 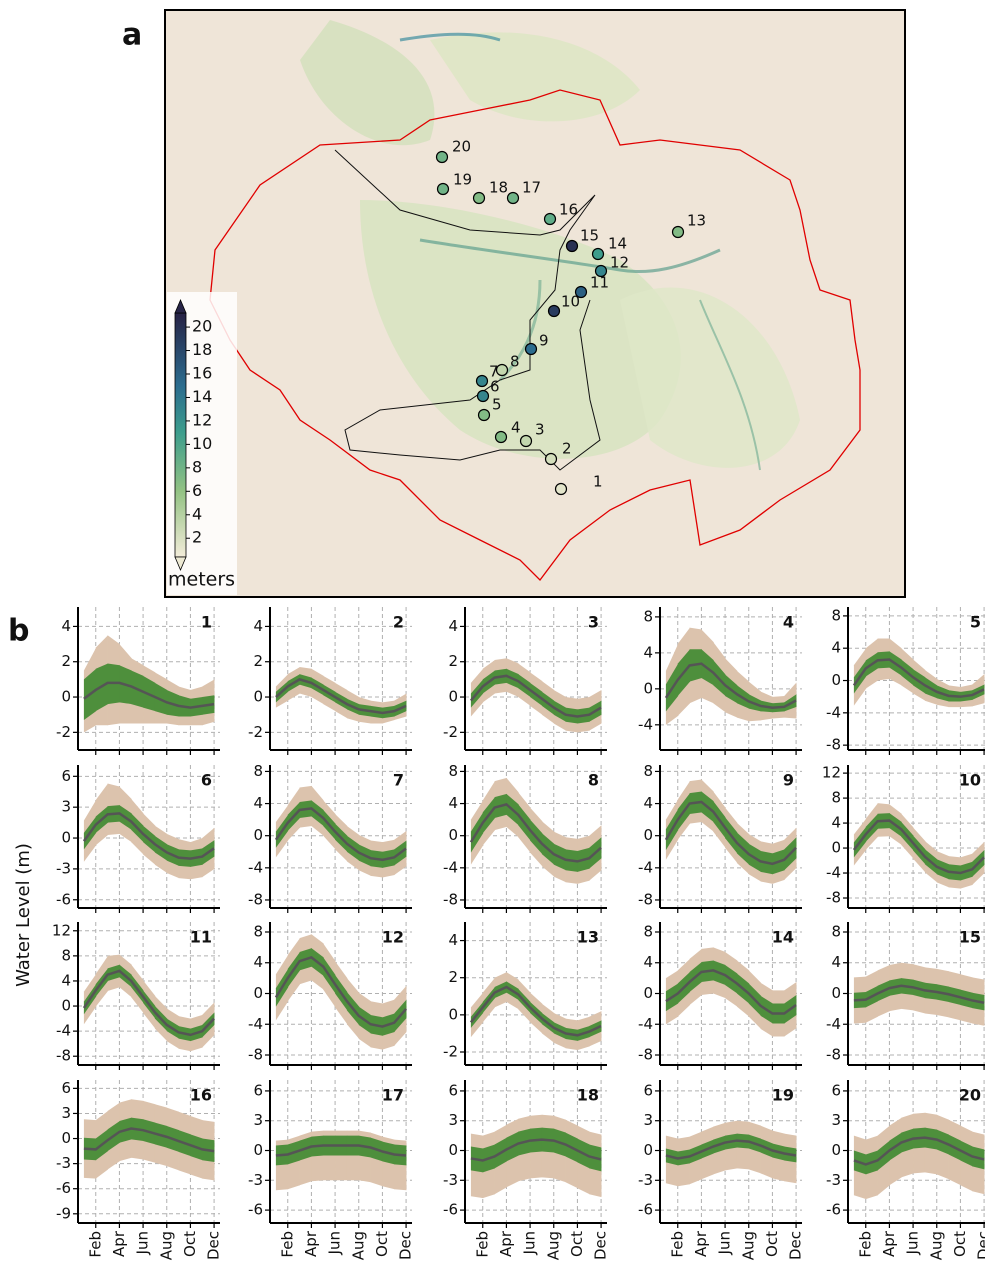 I want to click on subplot: -8 -4 0 4 8 7, so click(x=330, y=837).